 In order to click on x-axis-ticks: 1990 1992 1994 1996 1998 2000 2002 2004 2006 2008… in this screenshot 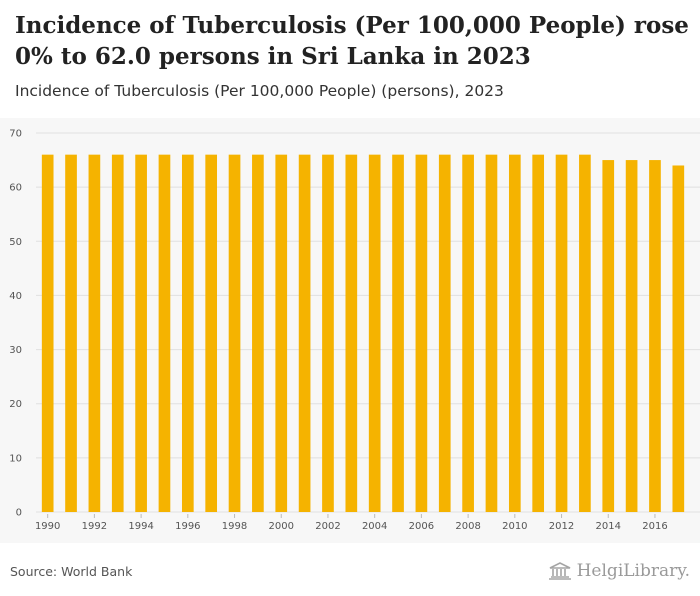, I will do `click(351, 523)`.